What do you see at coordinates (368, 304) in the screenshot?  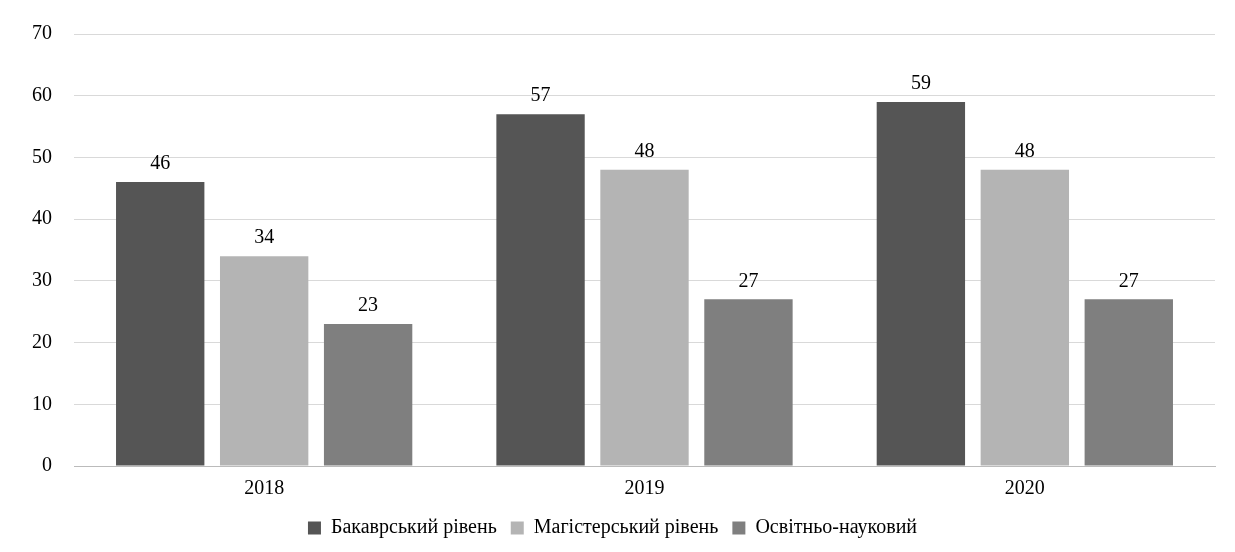 I see `data-label: 23` at bounding box center [368, 304].